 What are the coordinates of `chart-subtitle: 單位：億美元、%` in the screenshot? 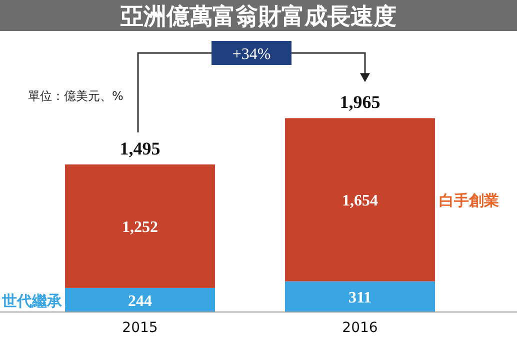 It's located at (76, 96).